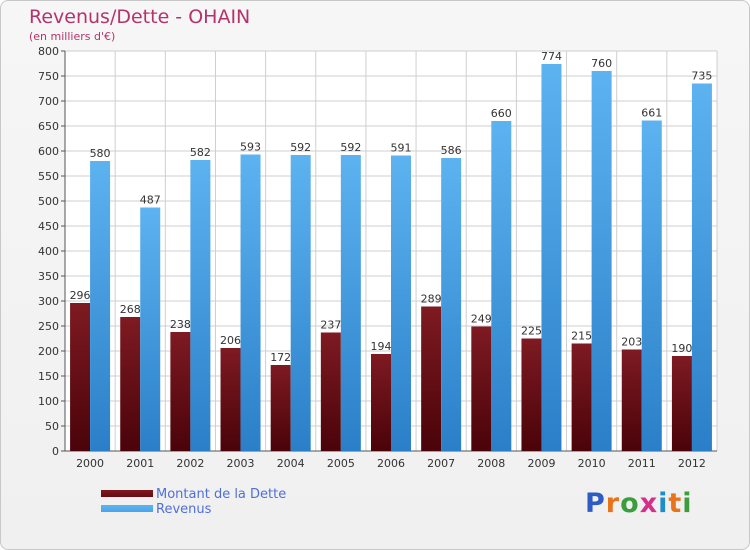 This screenshot has height=550, width=750. Describe the element at coordinates (595, 503) in the screenshot. I see `logo-letter: P` at that location.